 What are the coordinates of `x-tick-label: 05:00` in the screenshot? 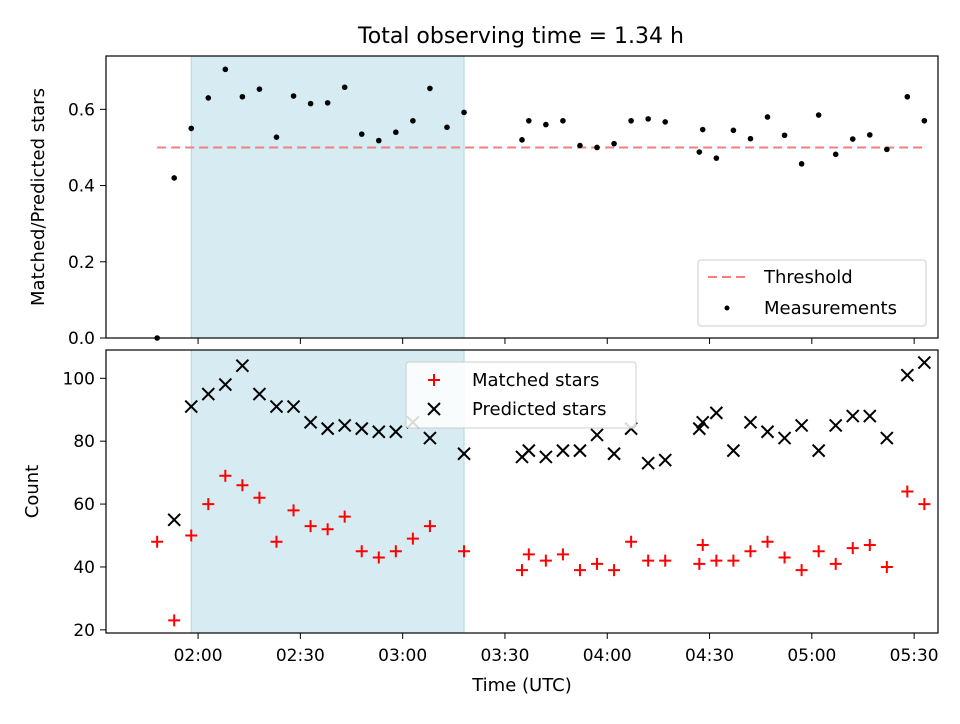 It's located at (811, 656).